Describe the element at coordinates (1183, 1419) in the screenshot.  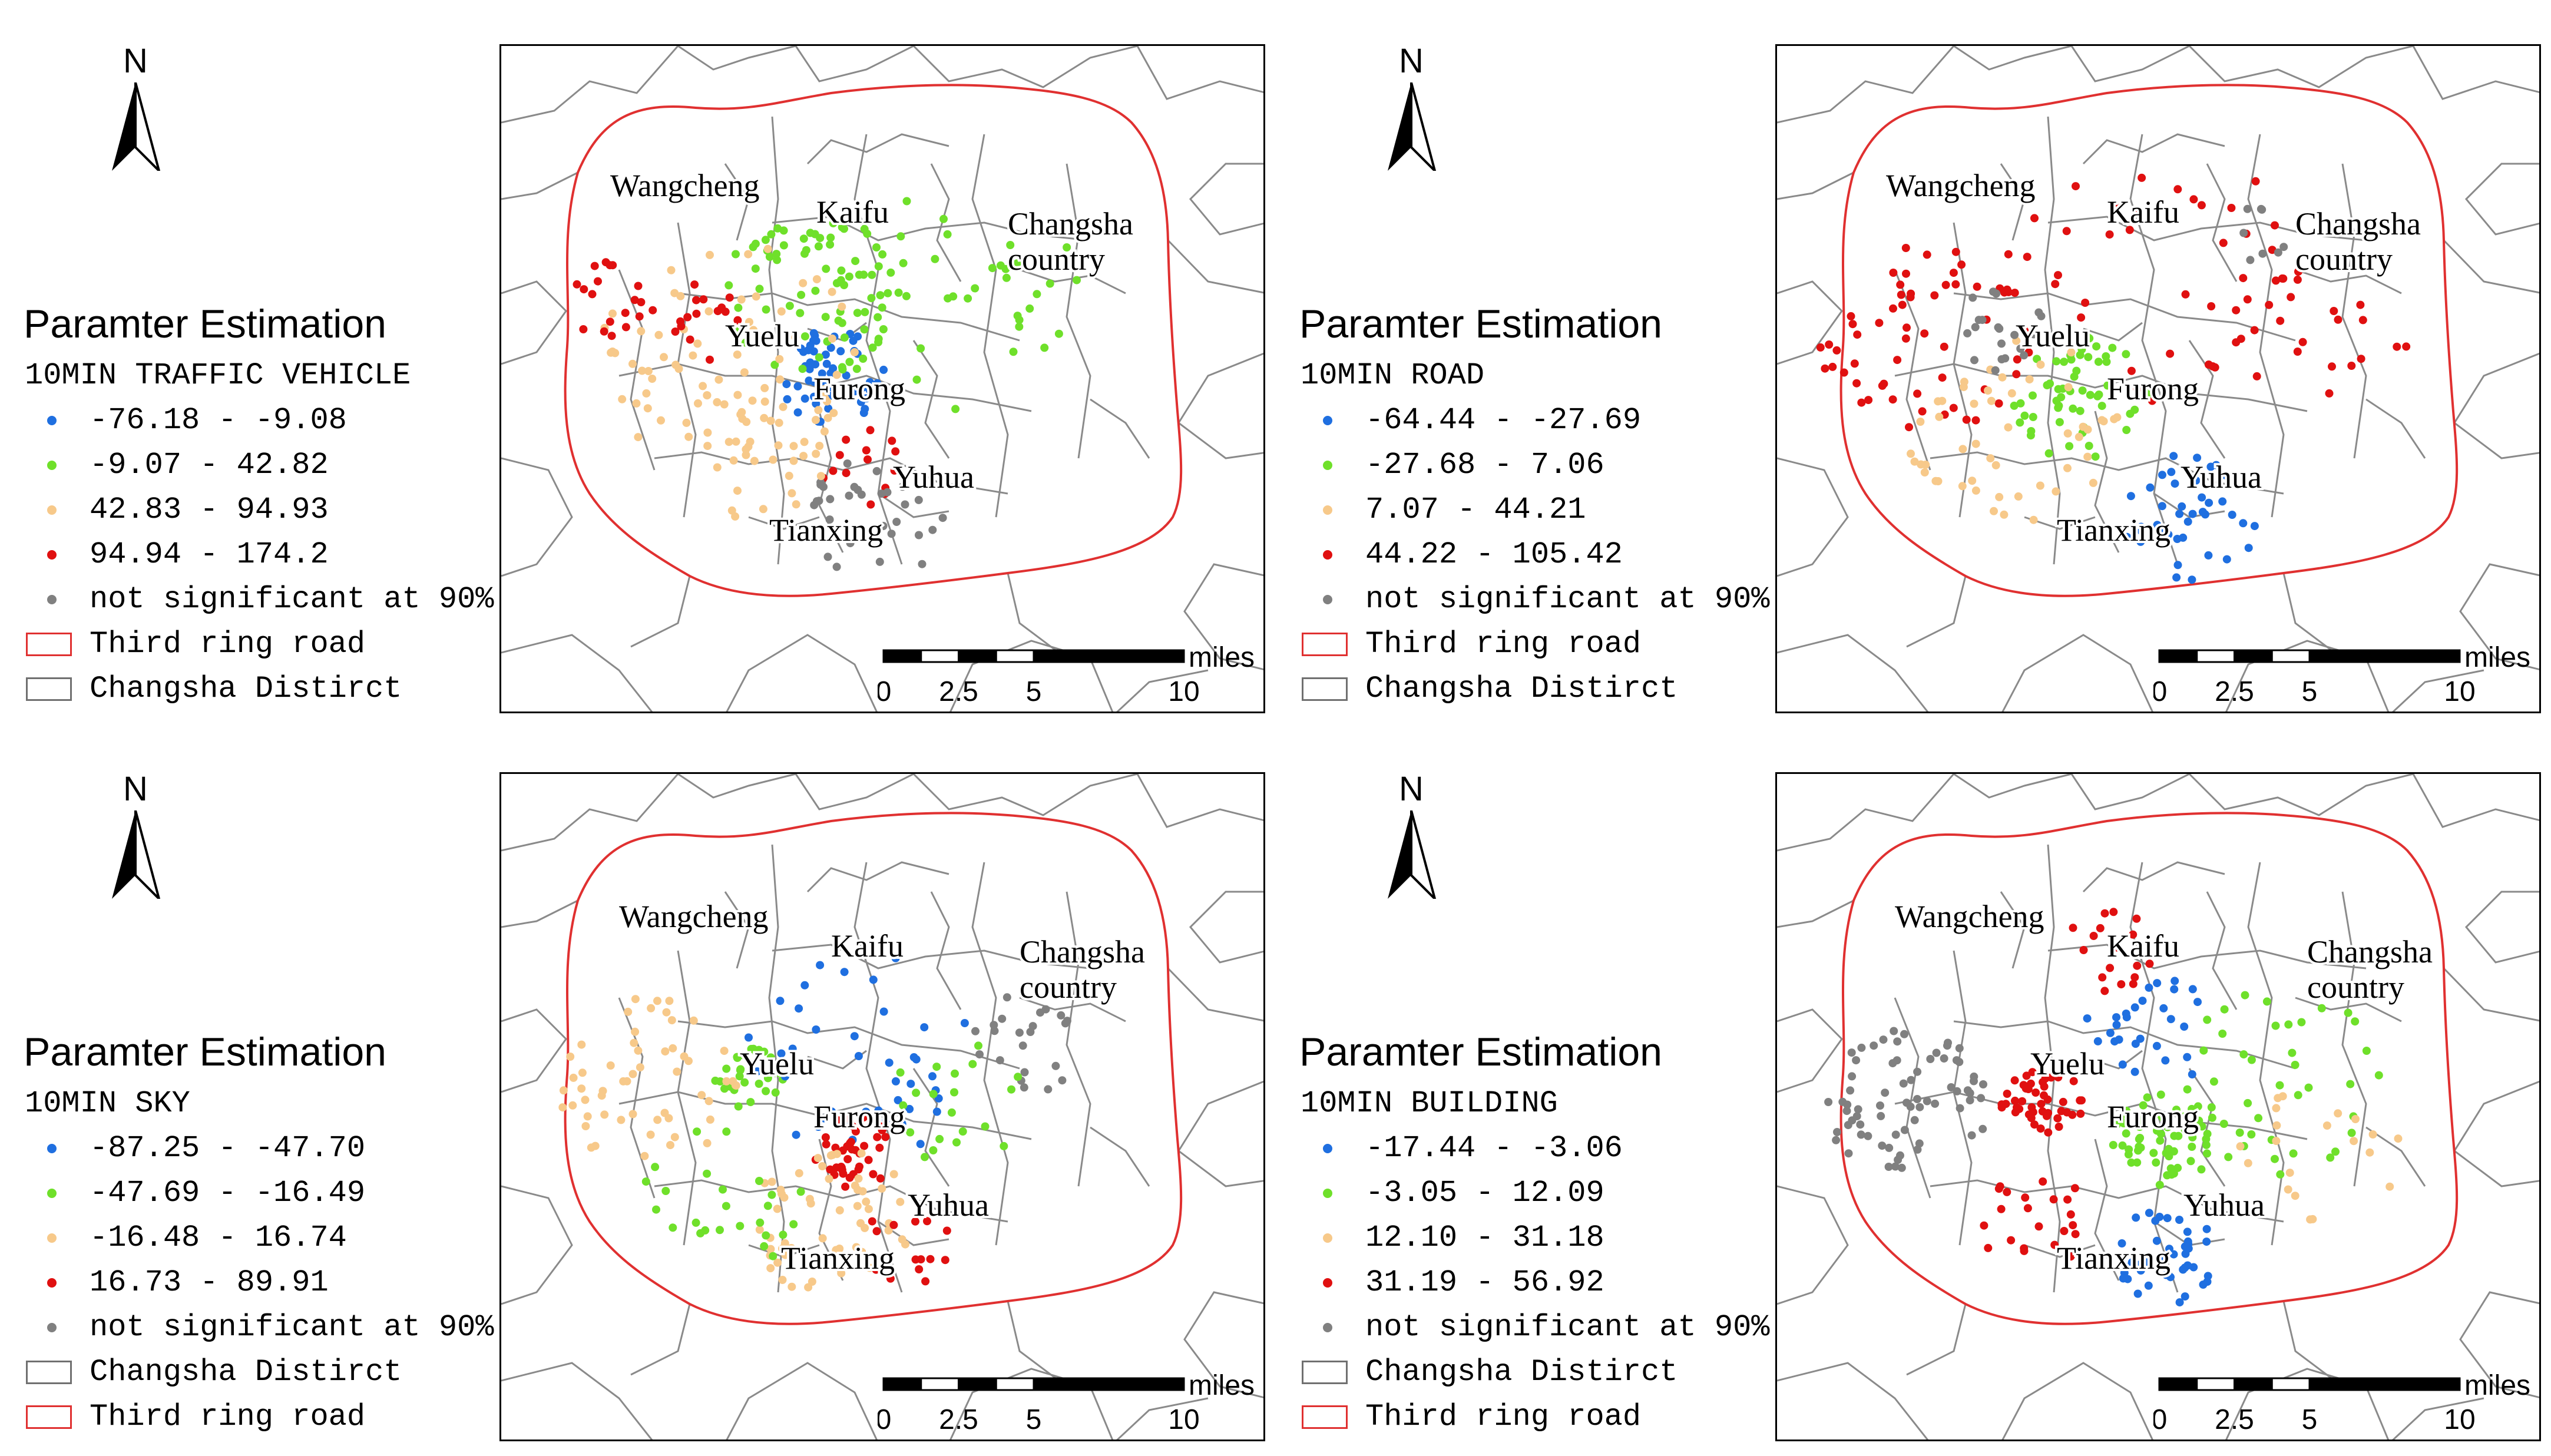
I see `scale-tick-label: 10` at that location.